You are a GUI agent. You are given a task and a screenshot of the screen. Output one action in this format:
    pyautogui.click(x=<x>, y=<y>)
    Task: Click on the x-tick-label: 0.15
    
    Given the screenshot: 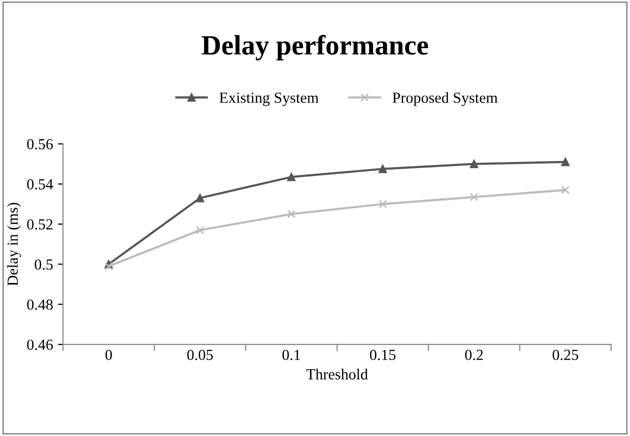 What is the action you would take?
    pyautogui.click(x=383, y=355)
    